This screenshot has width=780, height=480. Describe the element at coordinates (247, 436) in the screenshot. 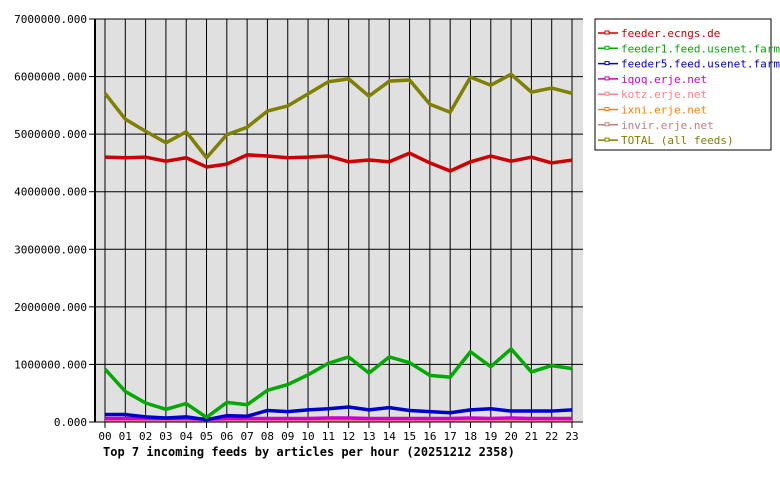

I see `x-tick-label: 07` at that location.